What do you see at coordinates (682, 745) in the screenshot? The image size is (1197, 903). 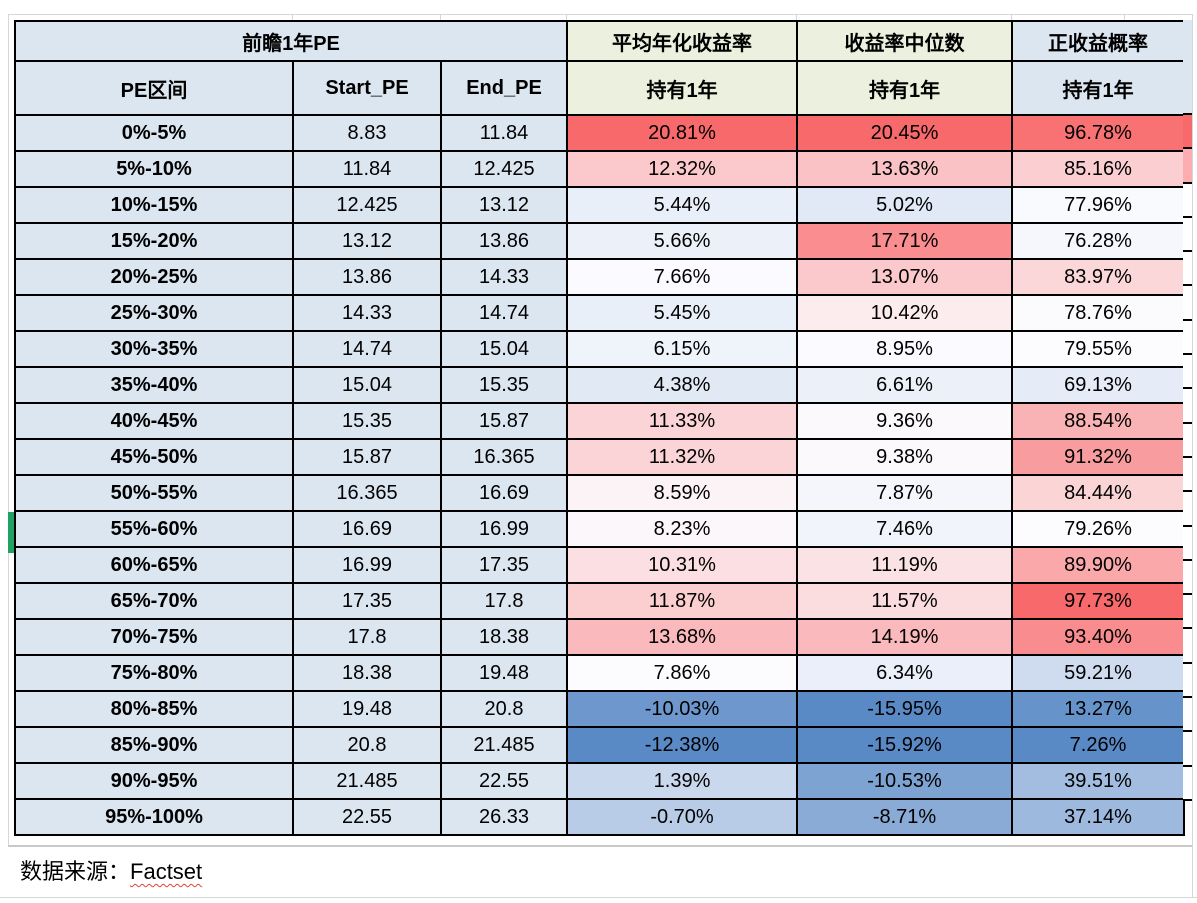 I see `cell-avg-return: -12.38%` at bounding box center [682, 745].